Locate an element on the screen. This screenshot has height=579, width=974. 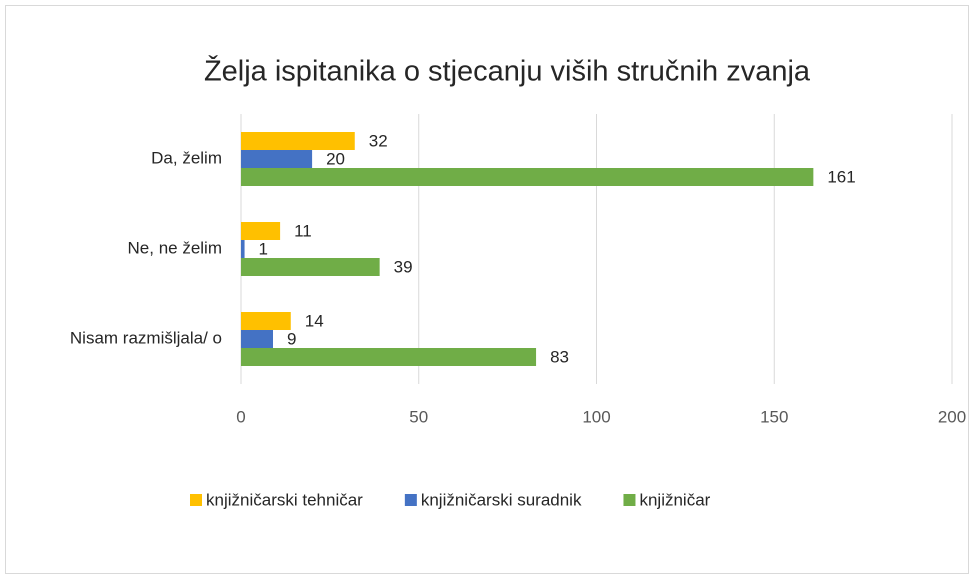
data-label: 14 is located at coordinates (314, 320).